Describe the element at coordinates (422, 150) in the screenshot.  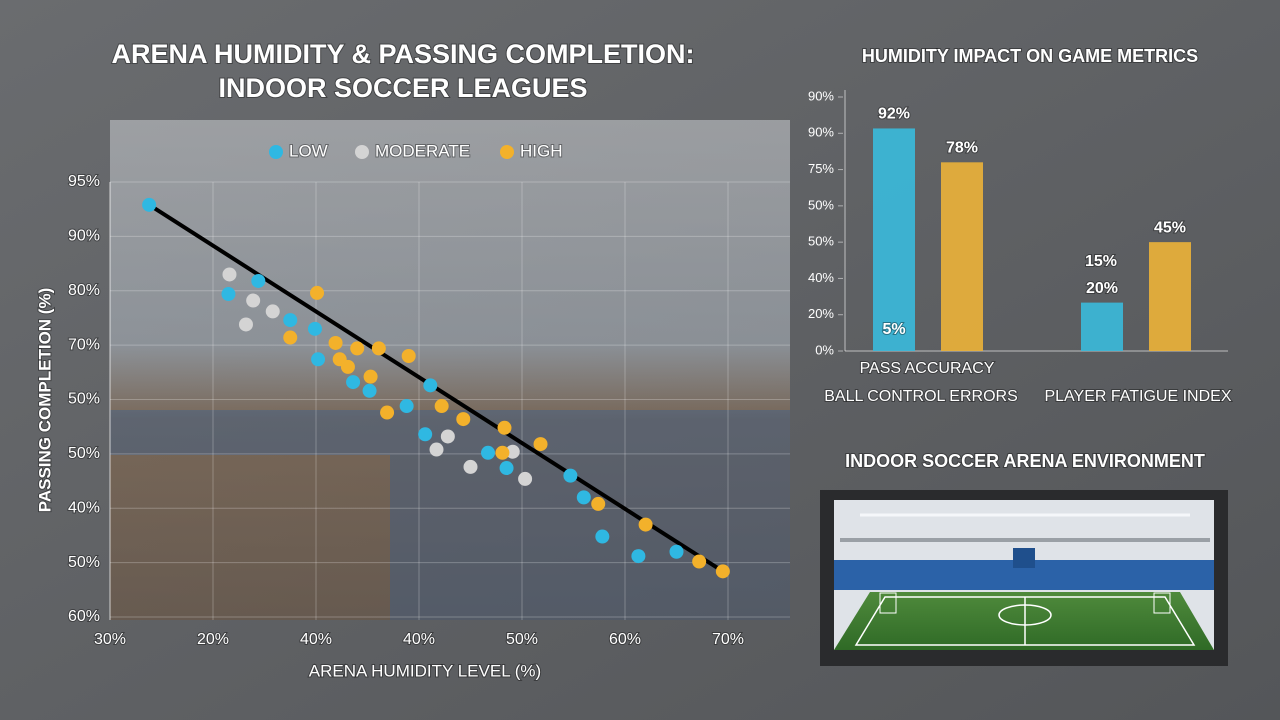
I see `legend-label: MODERATE` at that location.